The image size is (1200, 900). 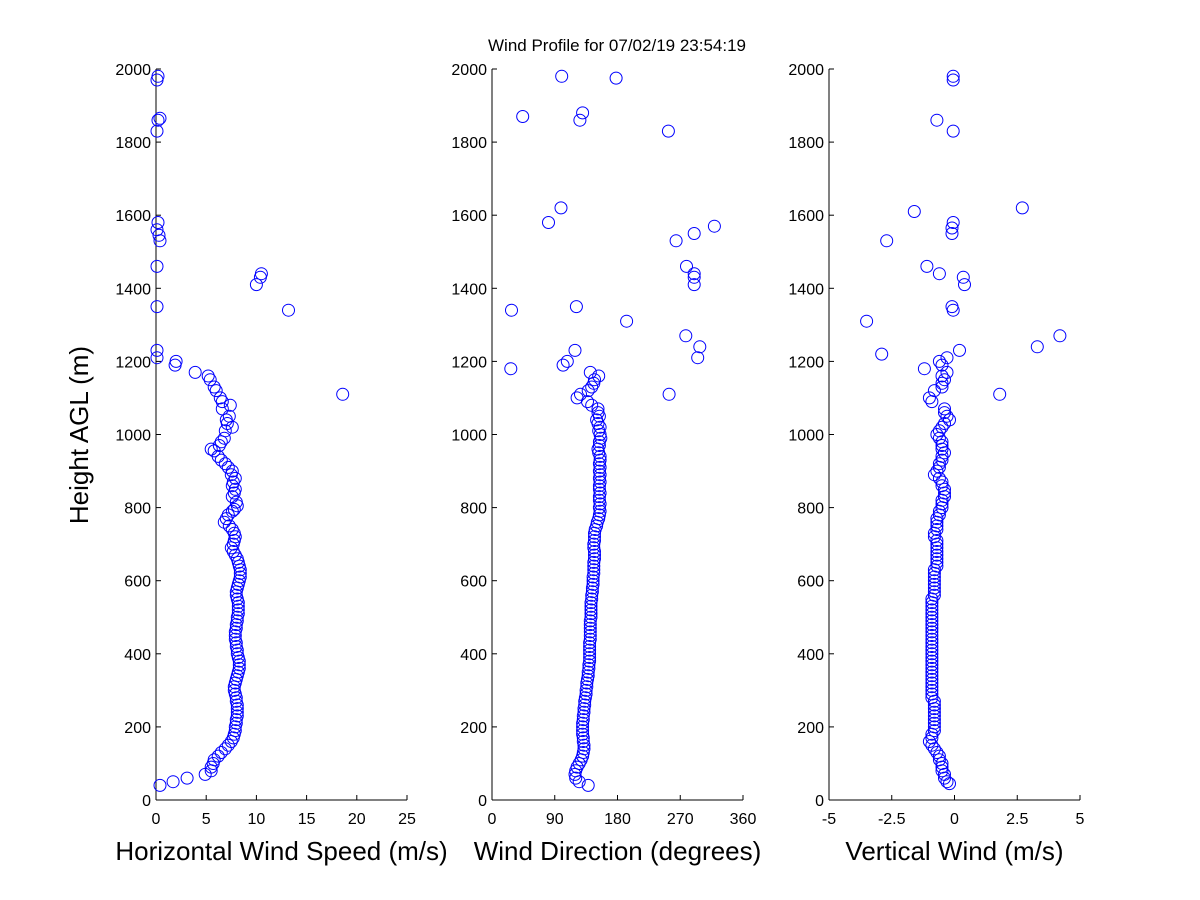 What do you see at coordinates (810, 728) in the screenshot?
I see `y-tick-label: 200` at bounding box center [810, 728].